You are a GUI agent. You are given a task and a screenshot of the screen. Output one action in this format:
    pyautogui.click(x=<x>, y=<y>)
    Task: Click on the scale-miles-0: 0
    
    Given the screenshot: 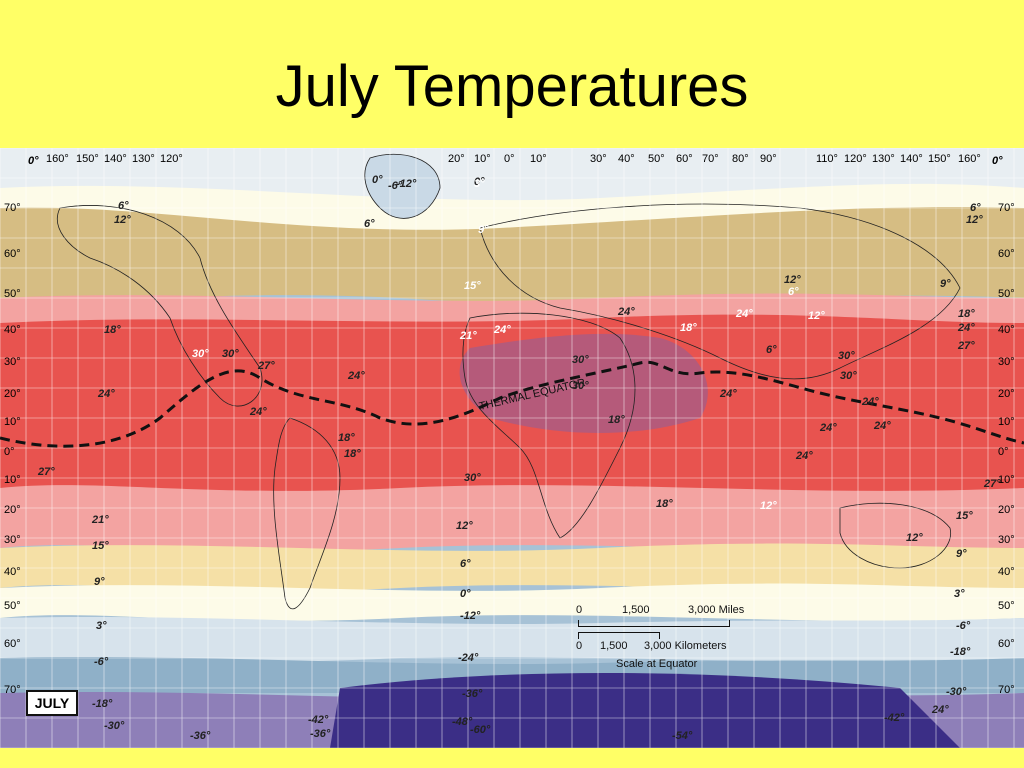 What is the action you would take?
    pyautogui.click(x=579, y=610)
    